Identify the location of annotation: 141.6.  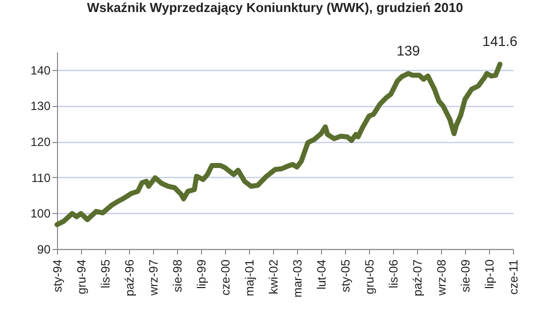
(500, 41).